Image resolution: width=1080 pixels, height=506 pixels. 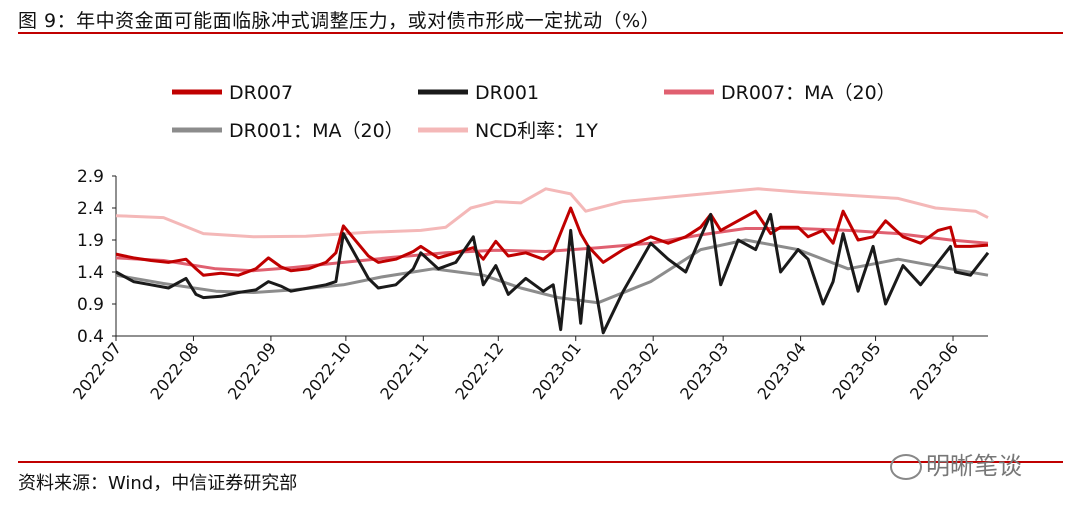 What do you see at coordinates (404, 371) in the screenshot?
I see `x-tick-label: 2022-11` at bounding box center [404, 371].